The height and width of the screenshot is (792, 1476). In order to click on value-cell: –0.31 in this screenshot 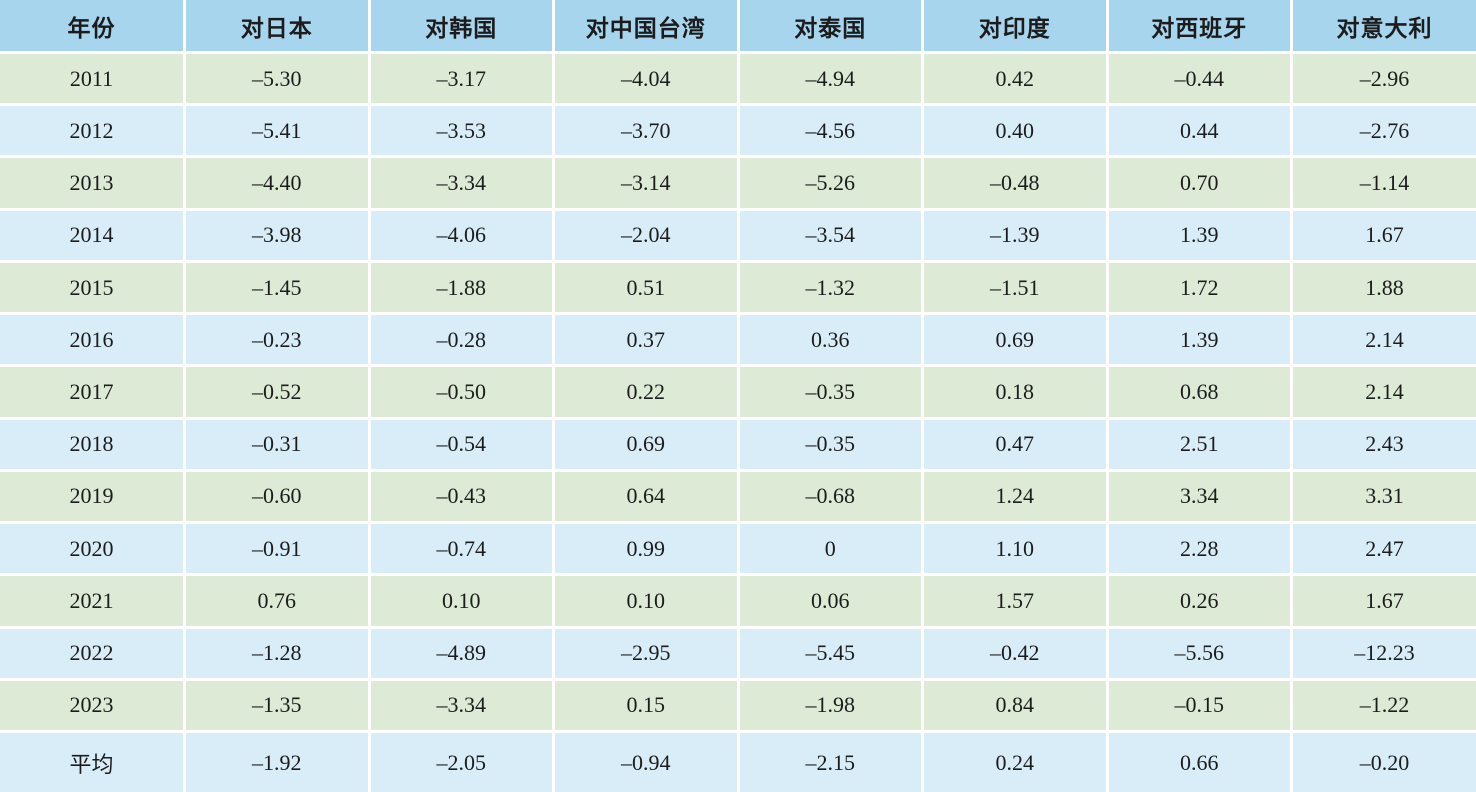, I will do `click(277, 444)`.